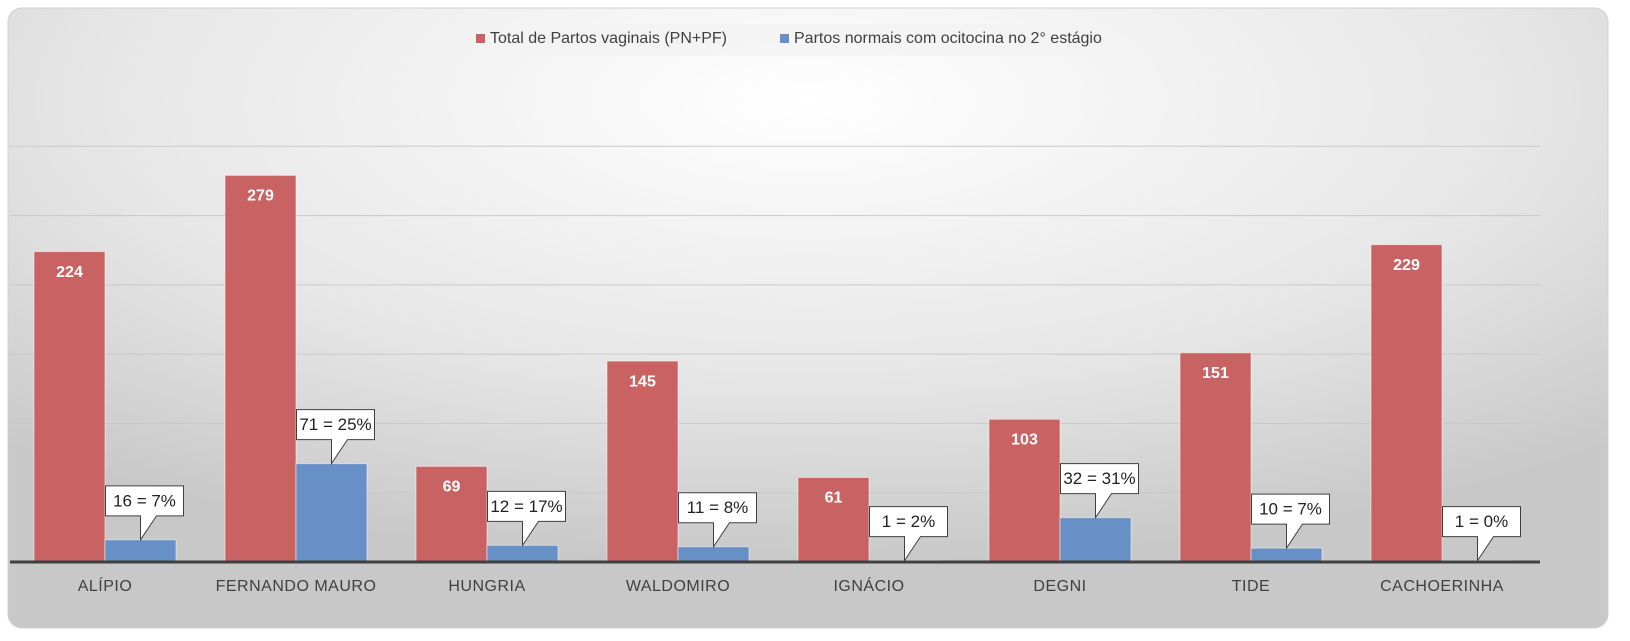 This screenshot has height=641, width=1630. What do you see at coordinates (1251, 586) in the screenshot?
I see `x-tick-label: TIDE` at bounding box center [1251, 586].